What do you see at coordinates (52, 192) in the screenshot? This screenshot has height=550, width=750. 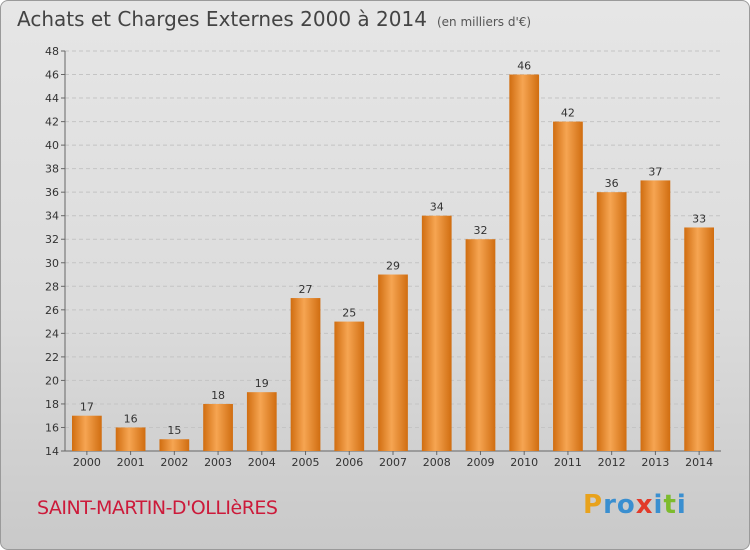 I see `y-tick-label: 36` at bounding box center [52, 192].